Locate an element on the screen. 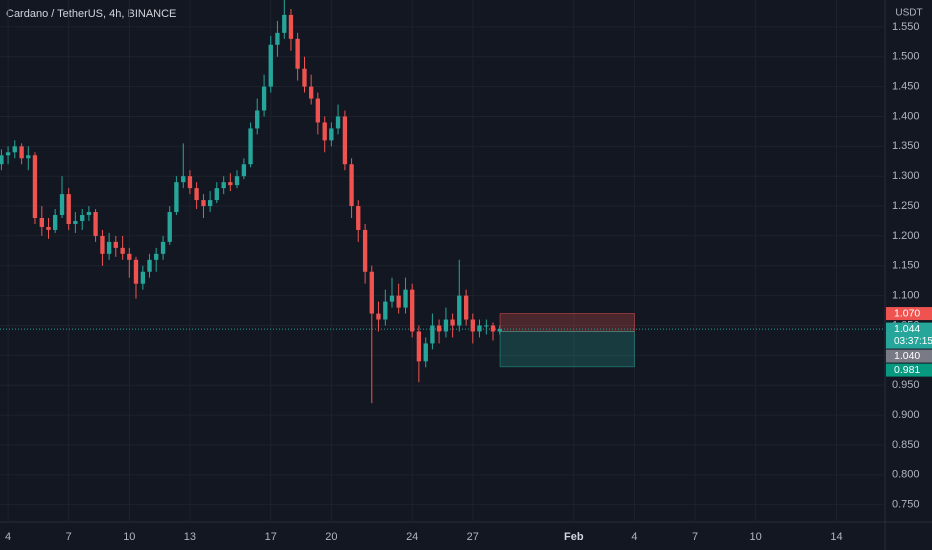  x-tick-label: 13 is located at coordinates (190, 537).